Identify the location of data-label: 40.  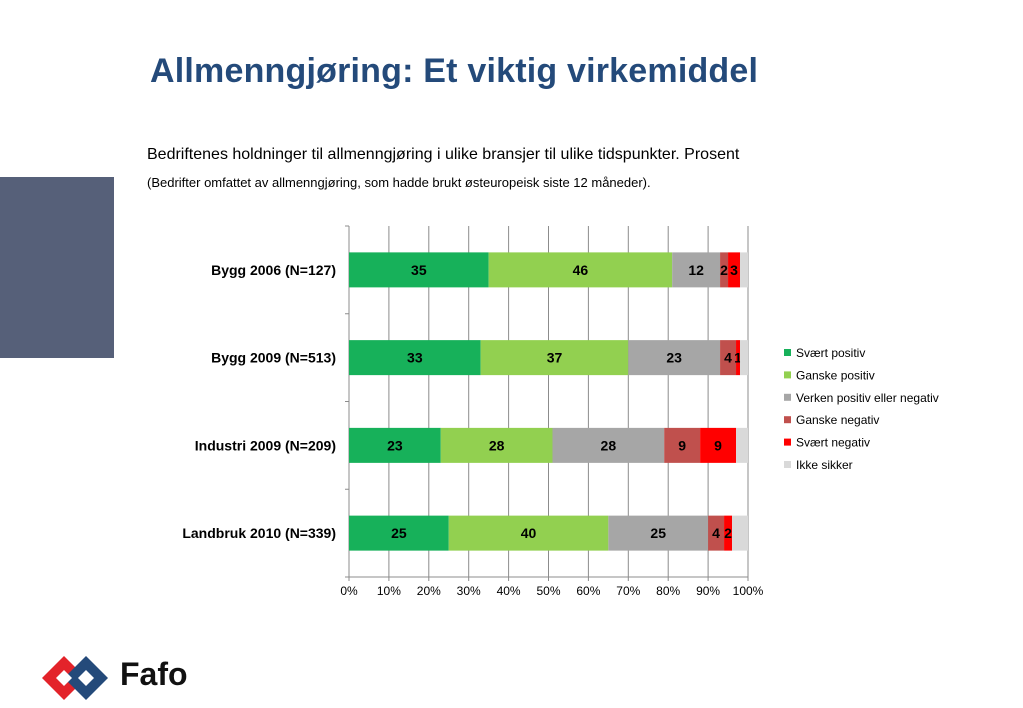
(529, 533).